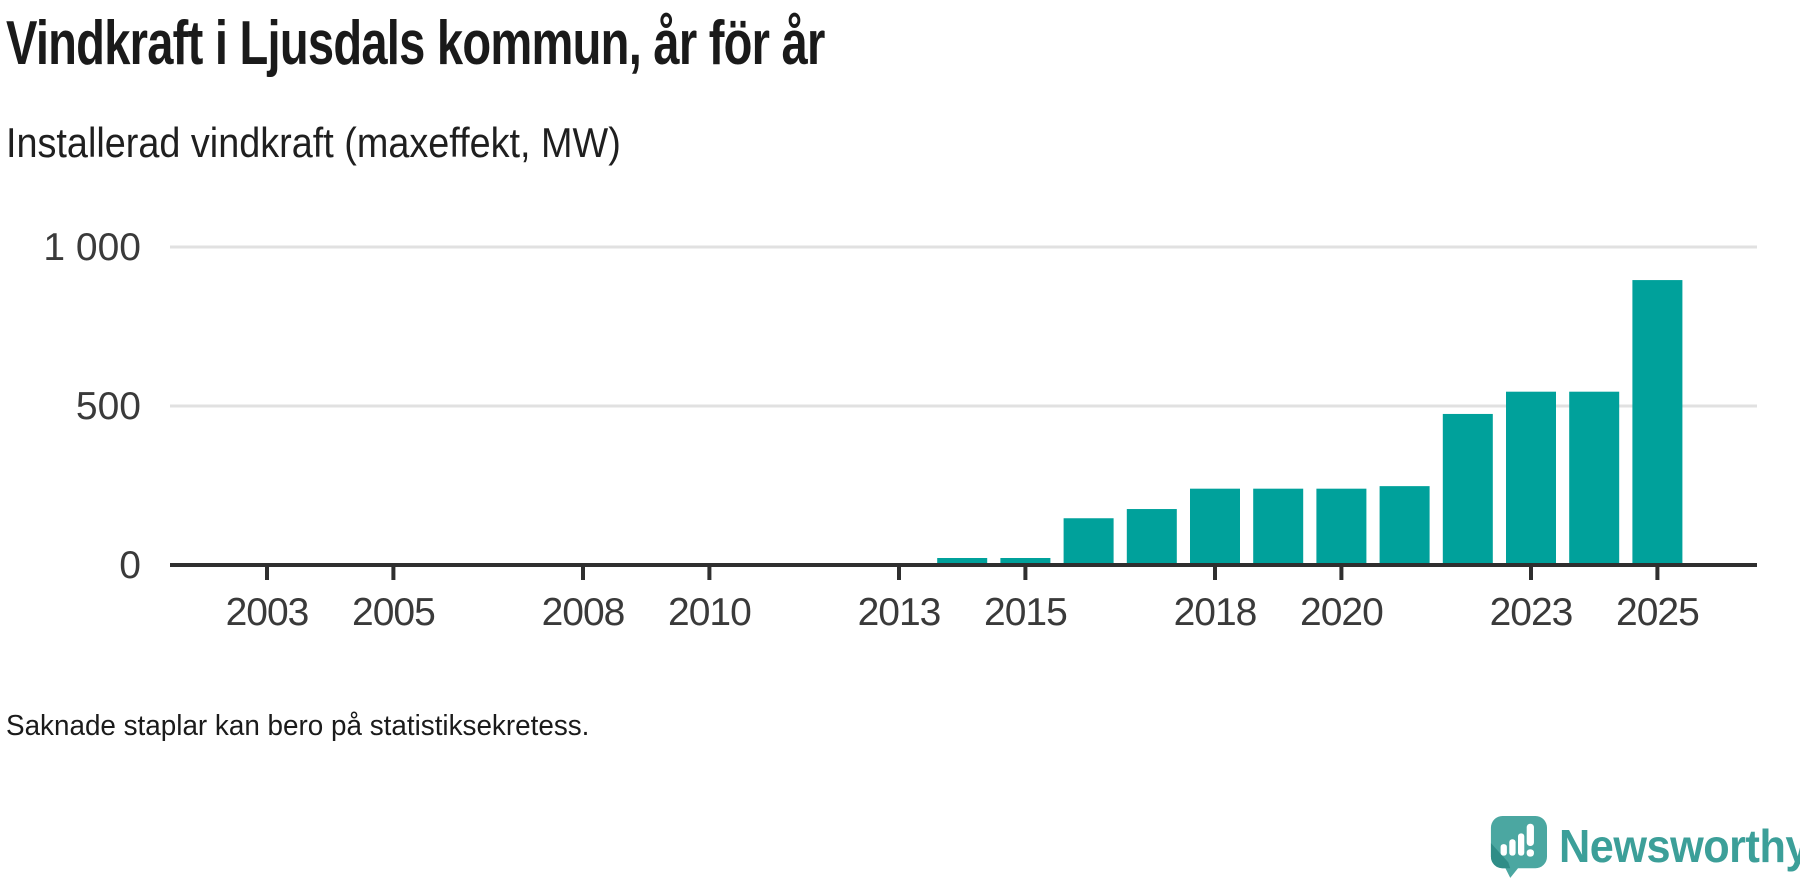 The height and width of the screenshot is (879, 1800). What do you see at coordinates (899, 612) in the screenshot?
I see `x-tick-label: 2013` at bounding box center [899, 612].